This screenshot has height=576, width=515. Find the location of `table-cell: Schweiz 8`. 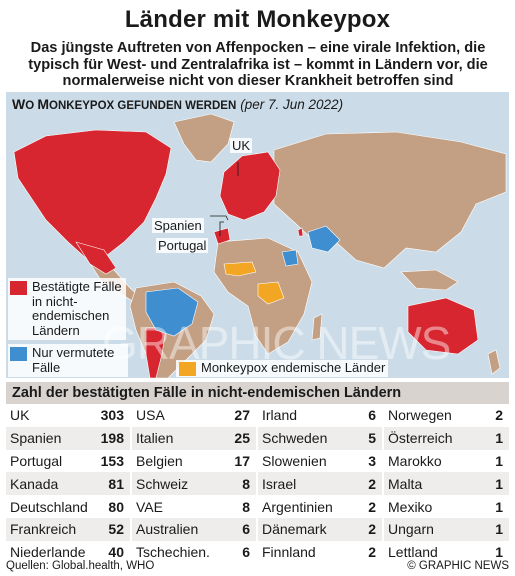

table-cell: Schweiz 8 is located at coordinates (195, 484).